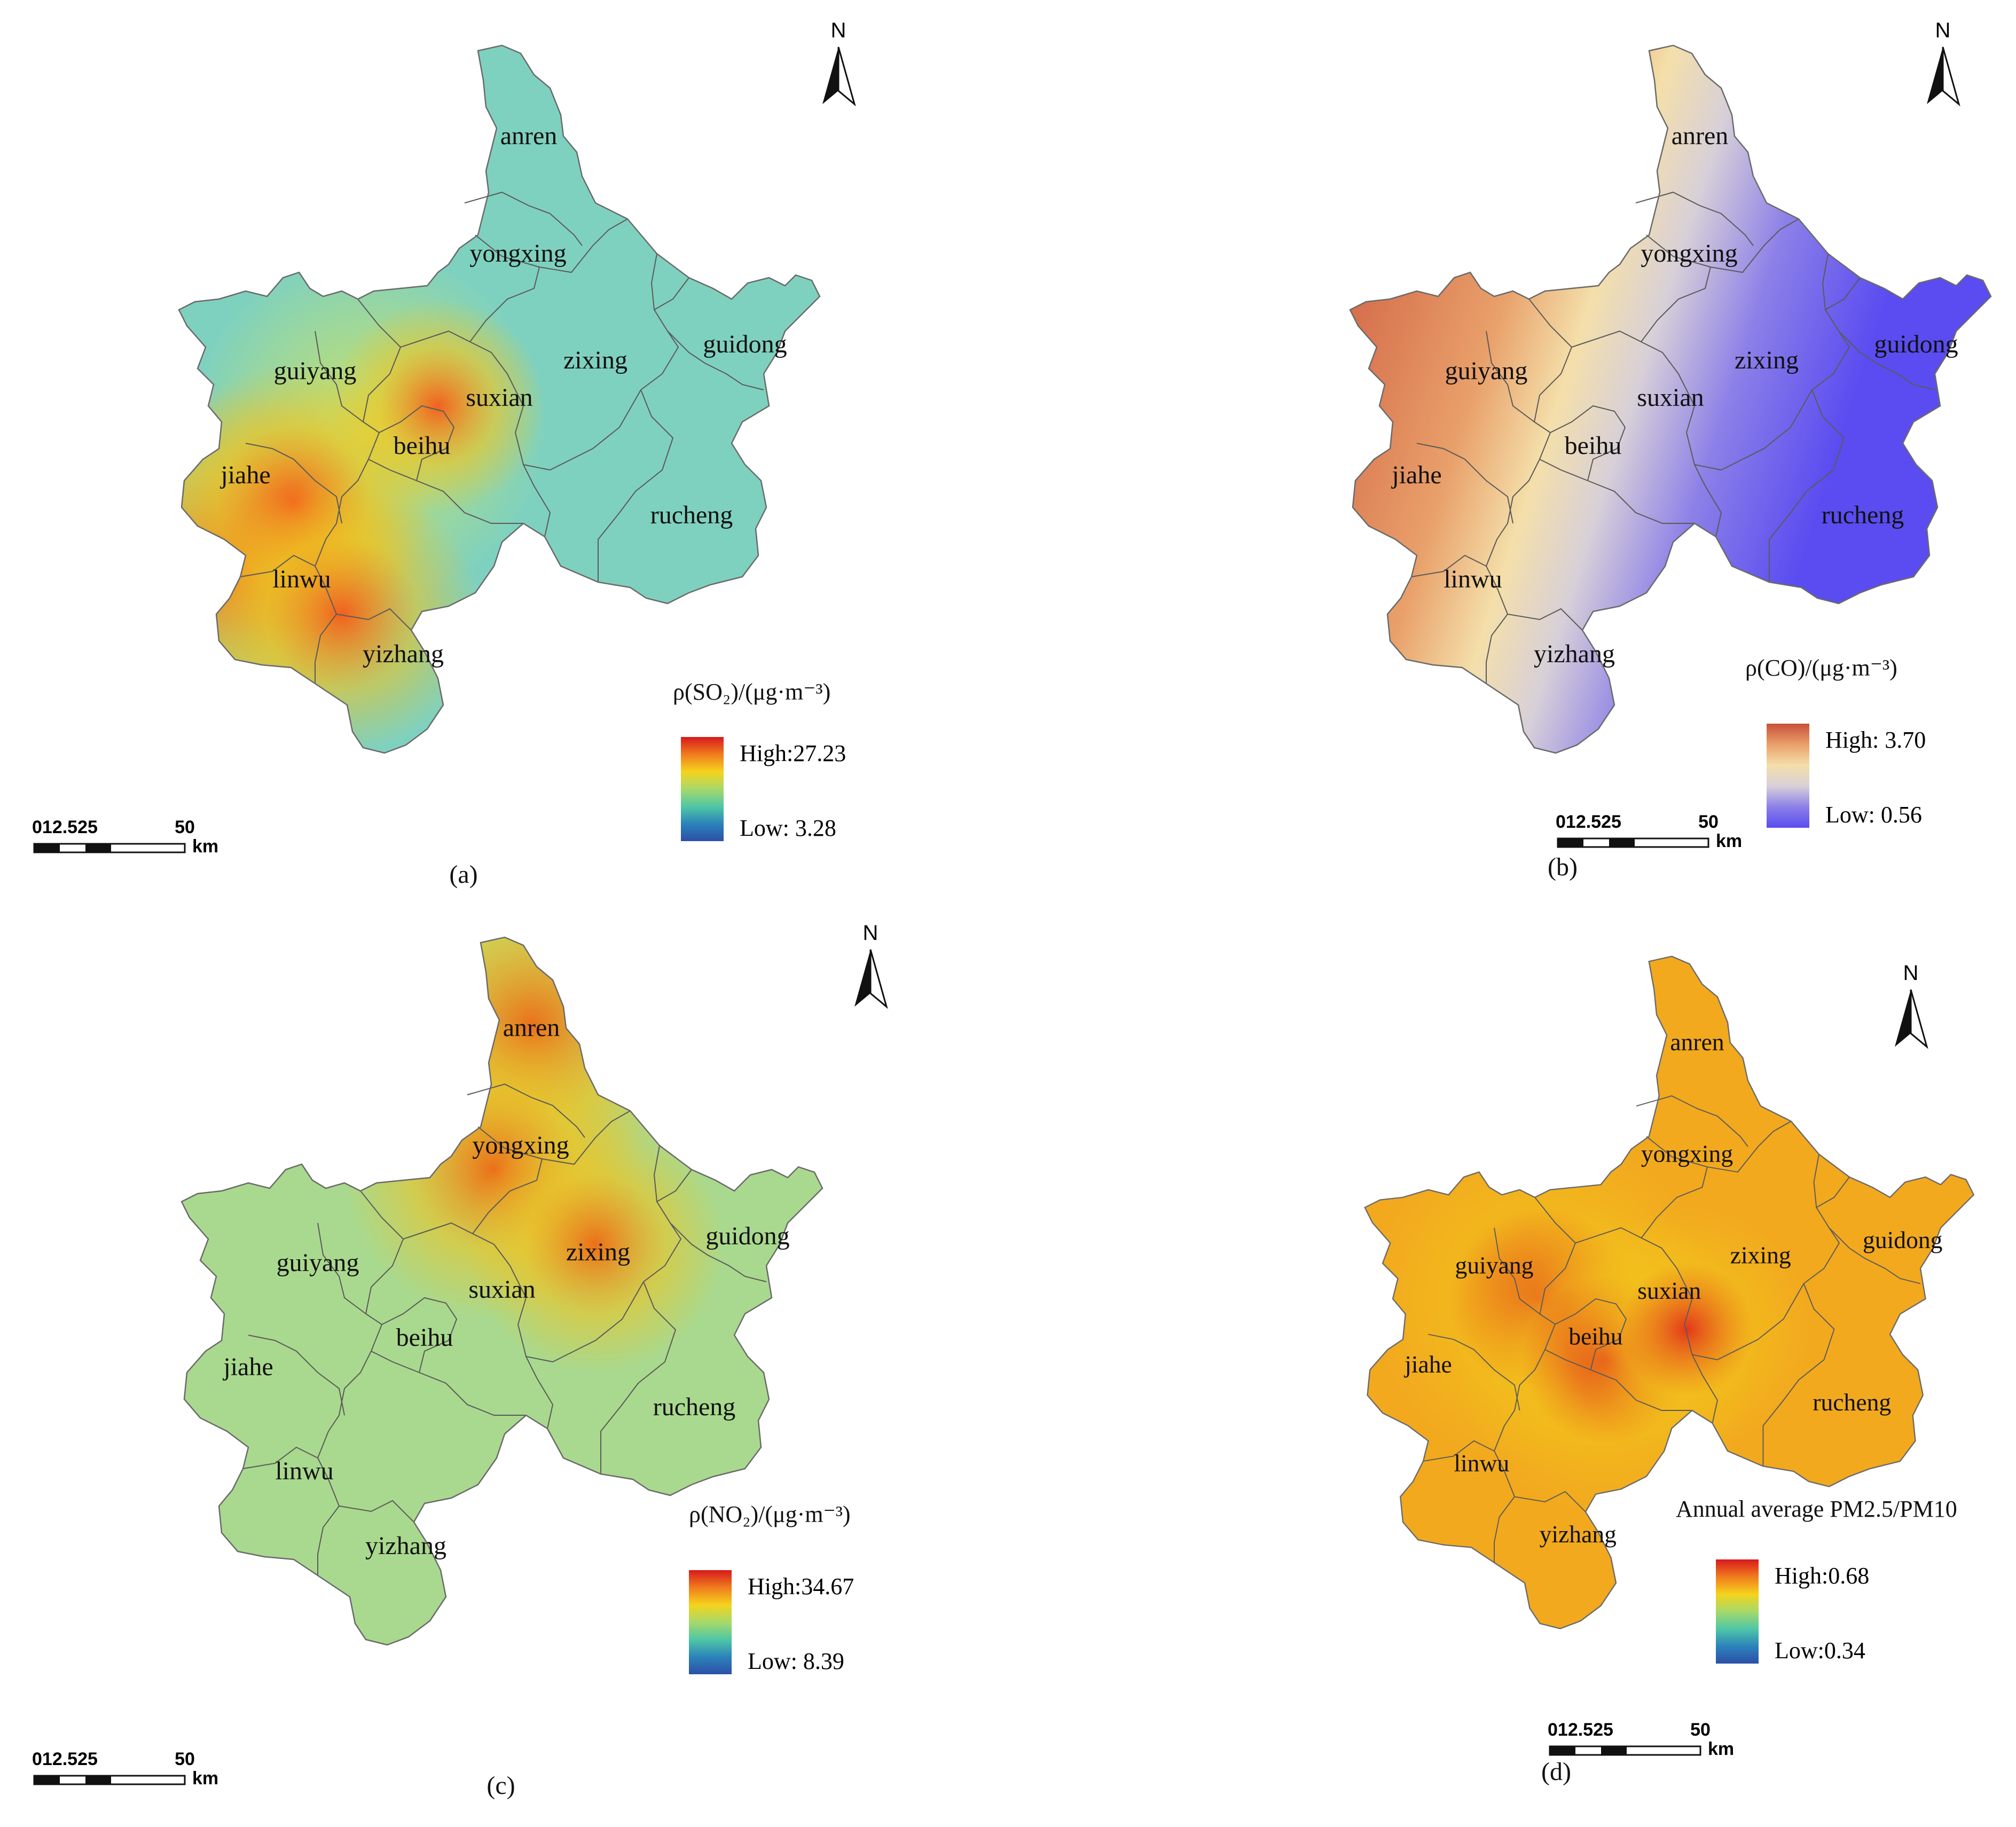 The width and height of the screenshot is (2016, 1827). I want to click on legend-high: High:34.67, so click(801, 1586).